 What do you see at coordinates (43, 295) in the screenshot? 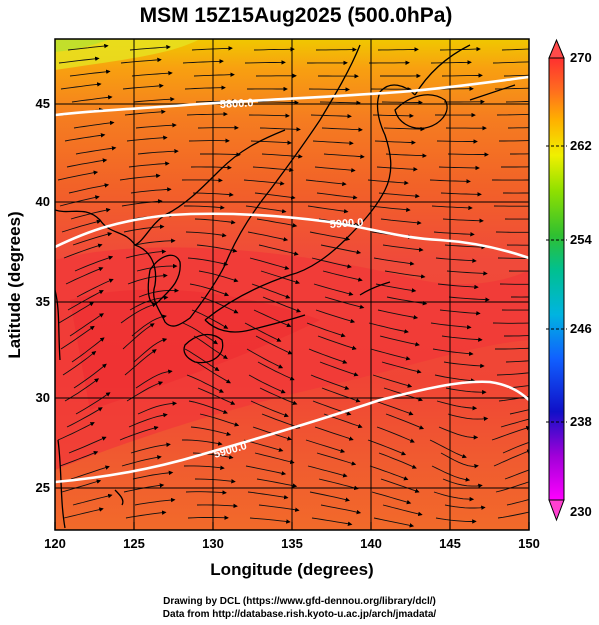
I see `y-tick-labels: 25 30 35 40 45` at bounding box center [43, 295].